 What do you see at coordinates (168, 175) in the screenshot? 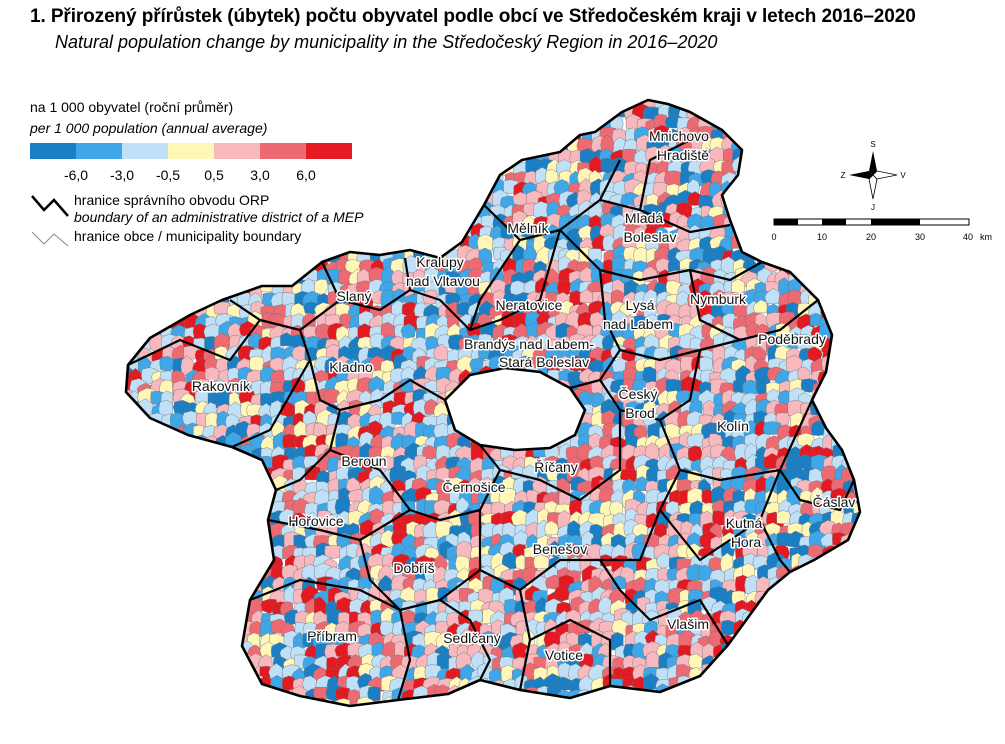
I see `legend-tick-2: -0,5` at bounding box center [168, 175].